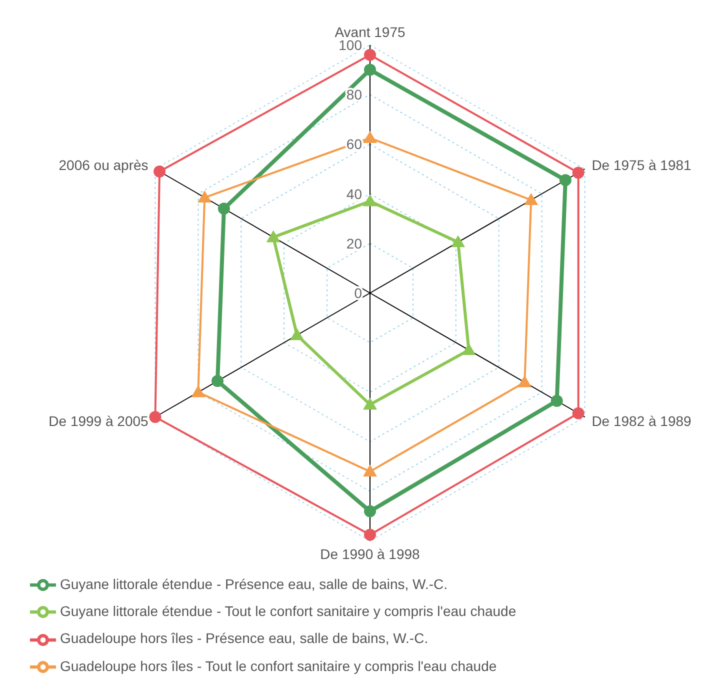  Describe the element at coordinates (370, 32) in the screenshot. I see `spoke-label: Avant 1975` at that location.